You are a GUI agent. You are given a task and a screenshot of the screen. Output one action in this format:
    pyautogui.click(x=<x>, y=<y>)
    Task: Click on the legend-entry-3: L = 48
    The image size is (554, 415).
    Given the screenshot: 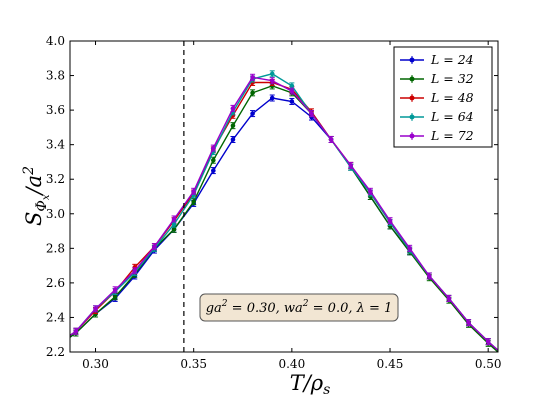 What is the action you would take?
    pyautogui.click(x=437, y=97)
    